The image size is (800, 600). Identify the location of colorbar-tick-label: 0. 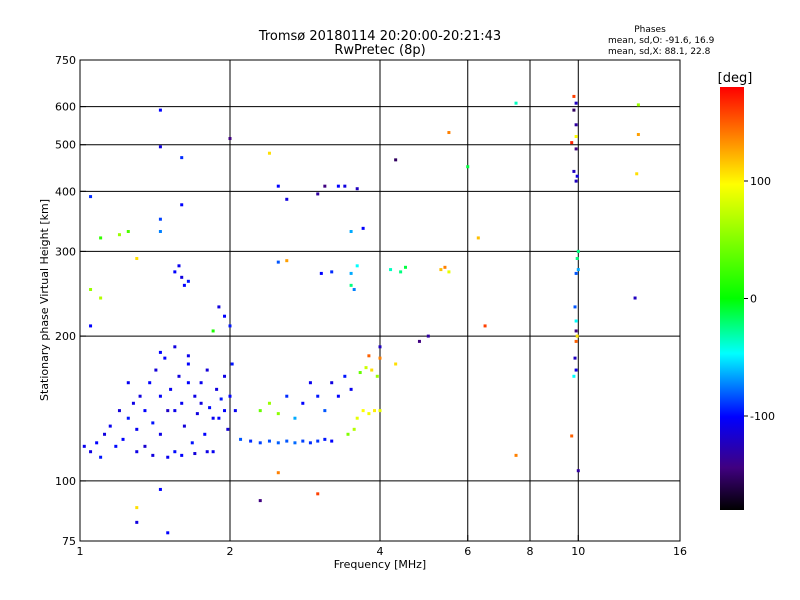
(753, 299).